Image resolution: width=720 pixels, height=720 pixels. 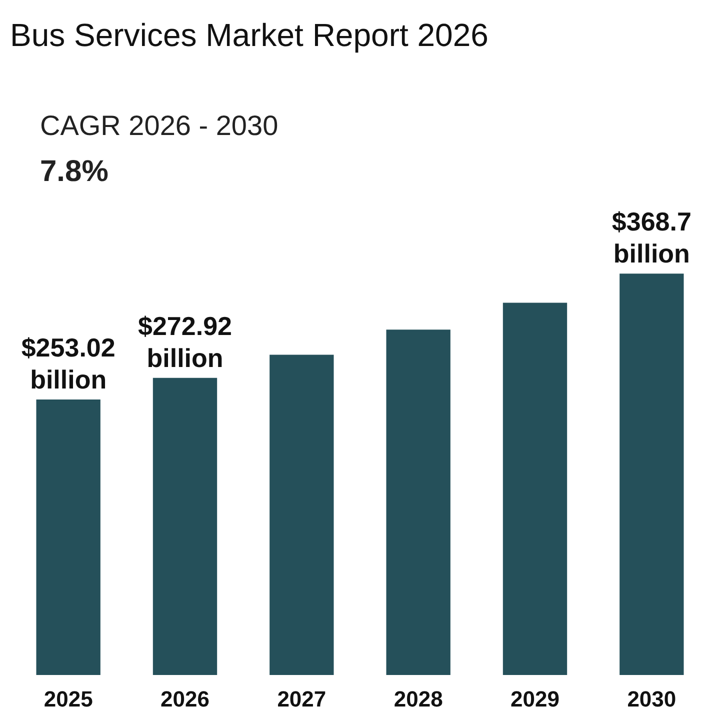 What do you see at coordinates (185, 699) in the screenshot?
I see `x-tick-label: 2026` at bounding box center [185, 699].